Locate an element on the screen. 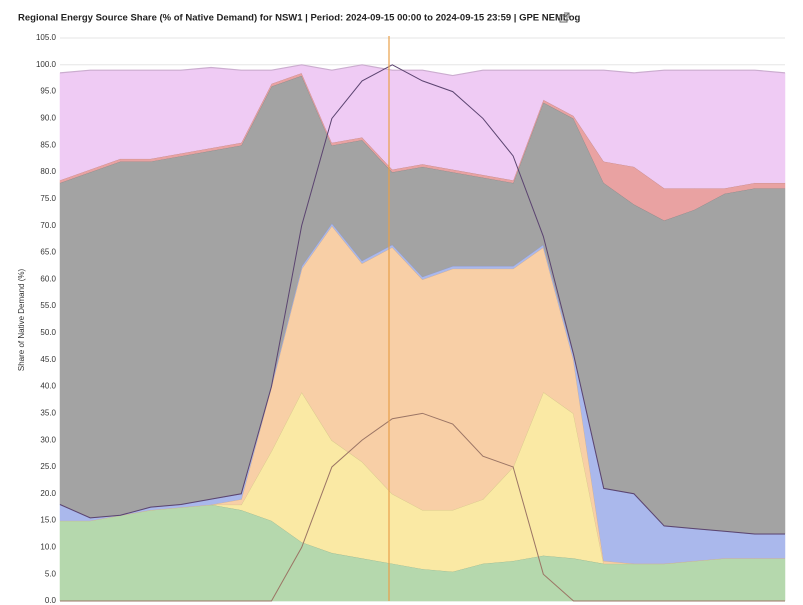  y-tick-label: 30.0 is located at coordinates (48, 439).